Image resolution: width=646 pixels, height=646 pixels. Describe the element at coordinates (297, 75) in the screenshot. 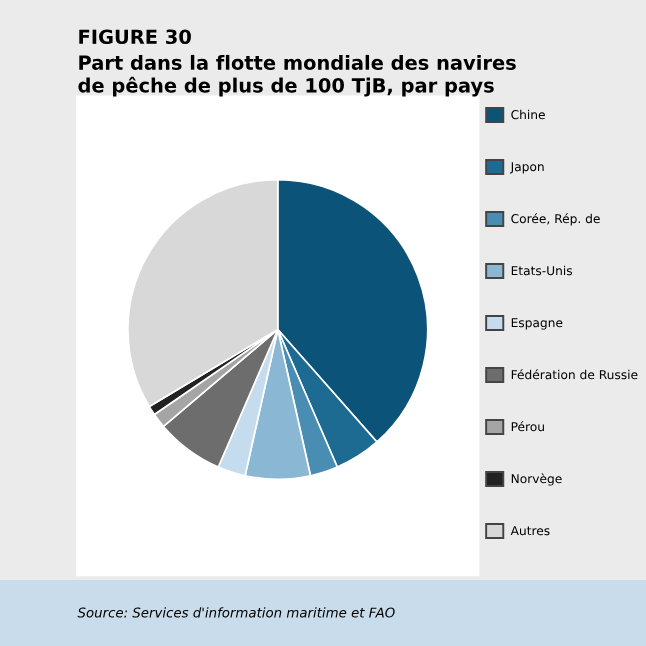

I see `chart-subtitle: Part dans la flotte mondiale des navires de pêche de plus de 100 TjB, par pays` at that location.